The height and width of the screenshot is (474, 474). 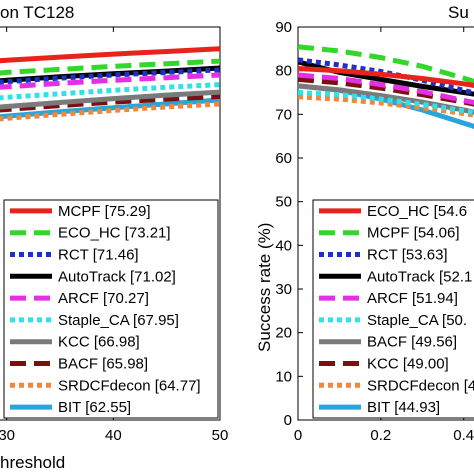 I want to click on legend-label: ARCF [51.94], so click(x=412, y=298).